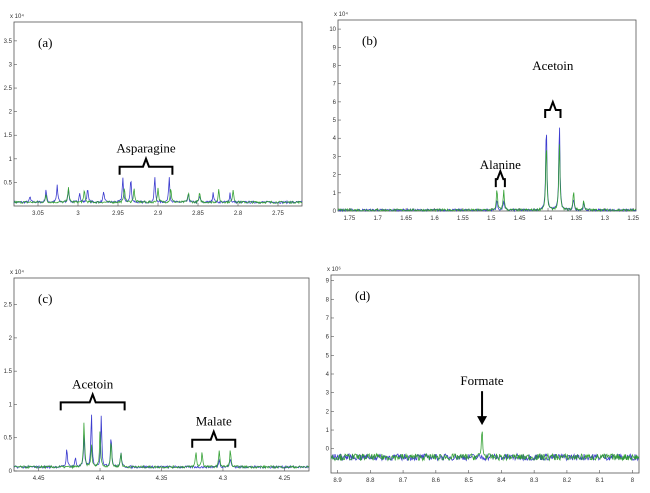 The height and width of the screenshot is (493, 650). What do you see at coordinates (482, 421) in the screenshot?
I see `arrow-head` at bounding box center [482, 421].